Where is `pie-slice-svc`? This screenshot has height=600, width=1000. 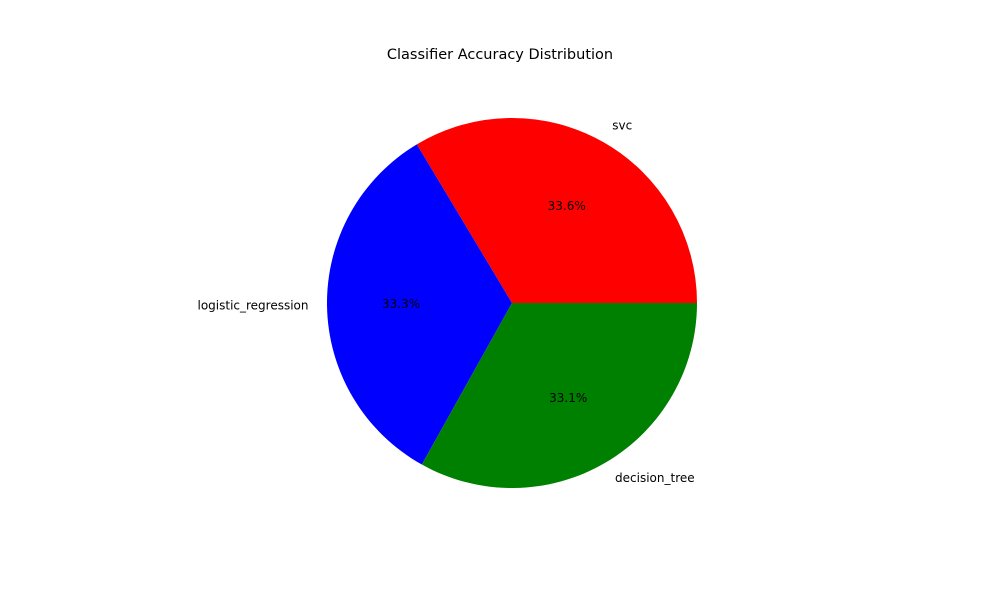 pie-slice-svc is located at coordinates (556, 210).